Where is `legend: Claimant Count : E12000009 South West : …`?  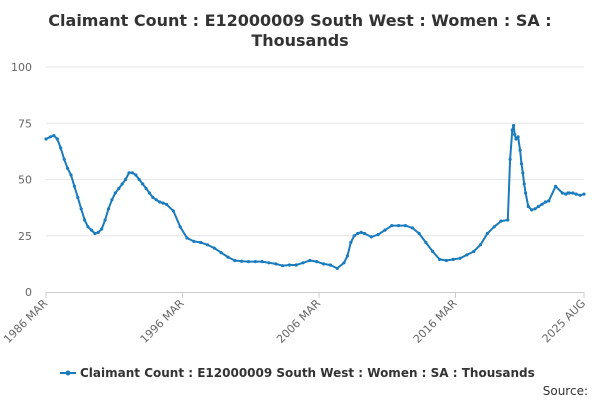
legend: Claimant Count : E12000009 South West : … is located at coordinates (297, 373).